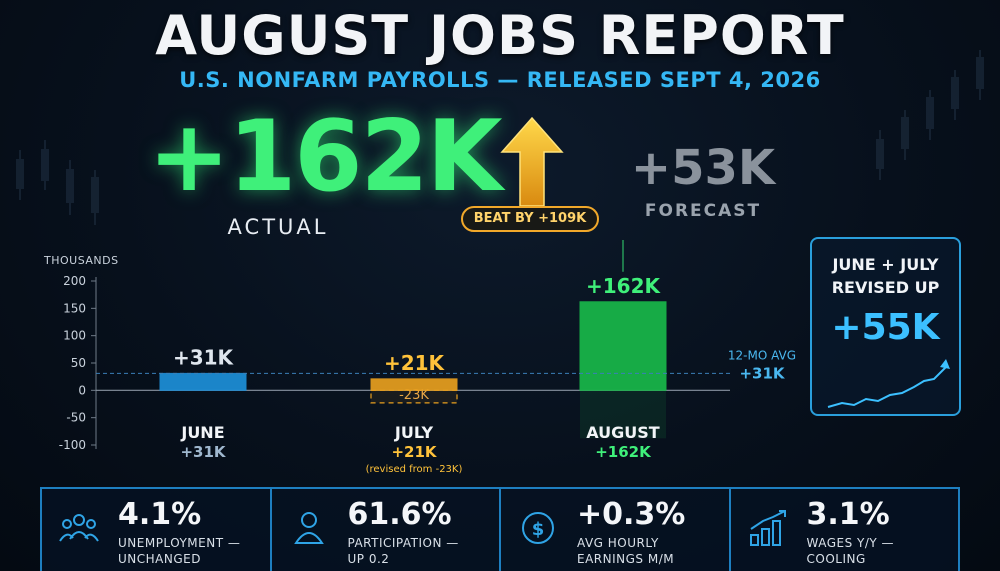  What do you see at coordinates (203, 452) in the screenshot?
I see `category-sublabel: +31K` at bounding box center [203, 452].